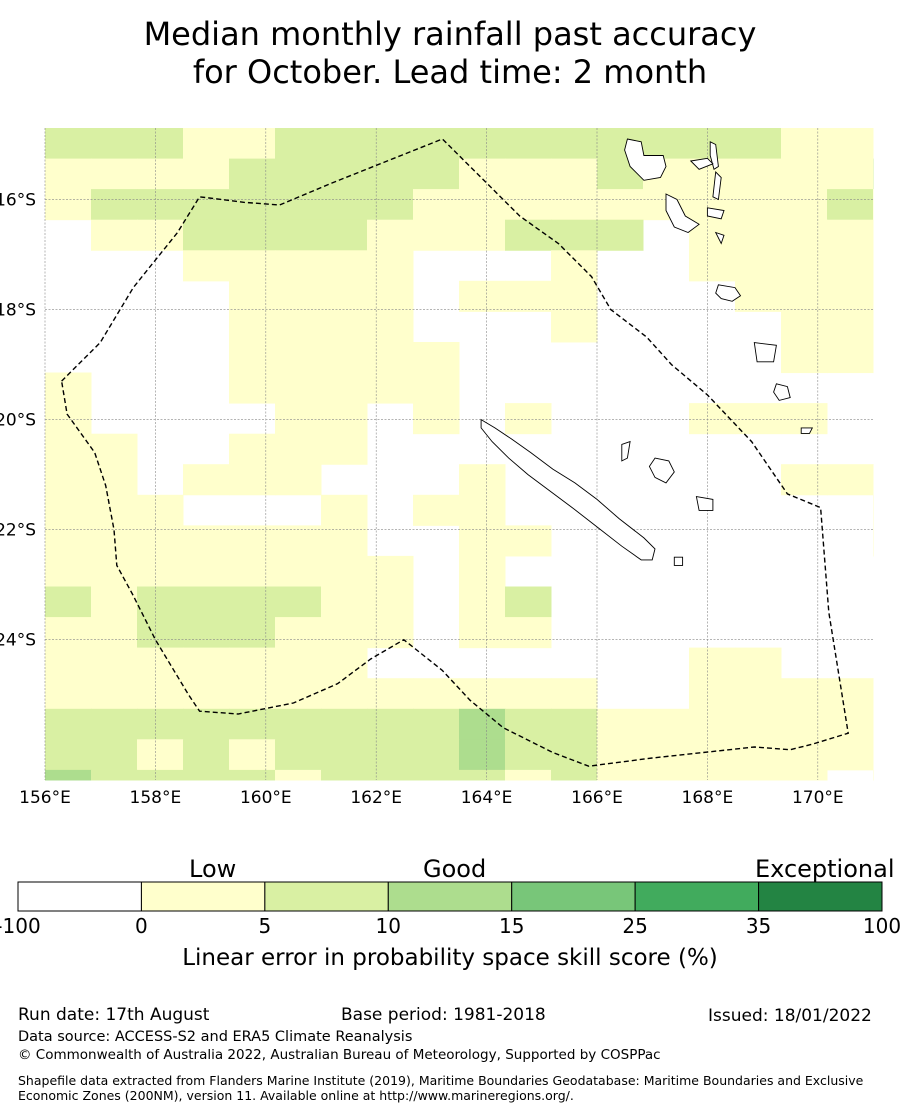 This screenshot has height=1110, width=900. What do you see at coordinates (20, 926) in the screenshot?
I see `colorbar-tick-label: -100` at bounding box center [20, 926].